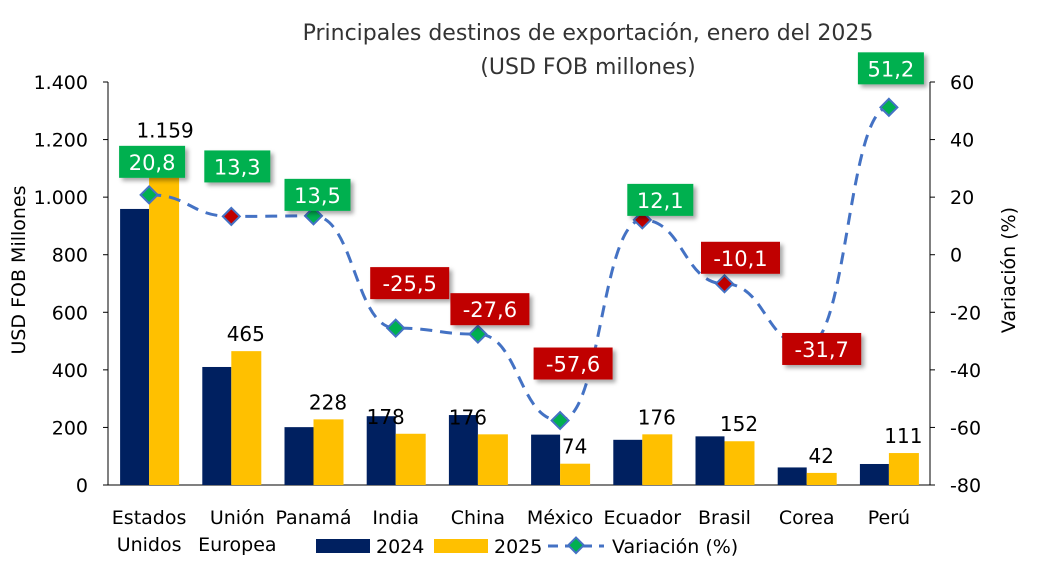 Image resolution: width=1039 pixels, height=575 pixels. I want to click on bar-2025-label: 152, so click(739, 424).